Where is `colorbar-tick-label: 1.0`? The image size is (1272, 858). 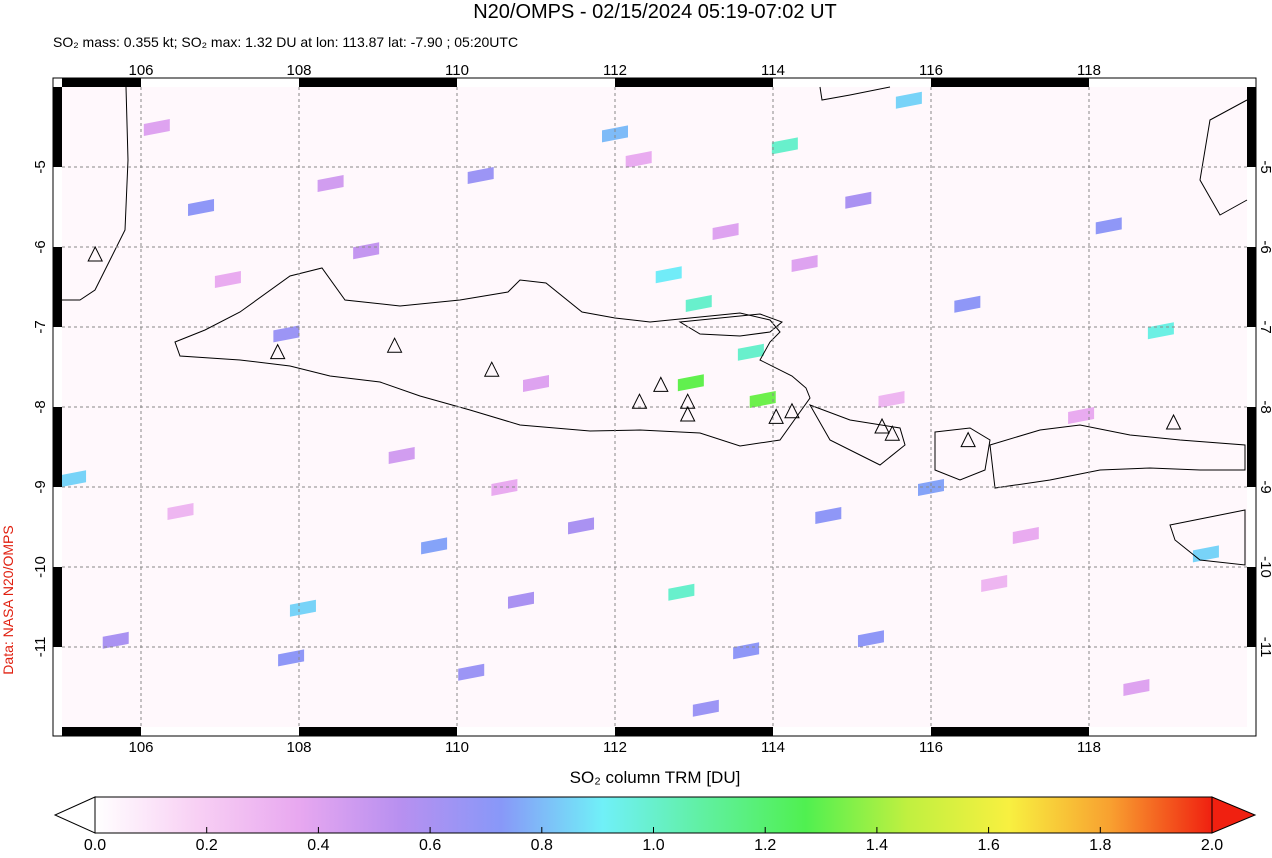
colorbar-tick-label: 1.0 is located at coordinates (653, 845).